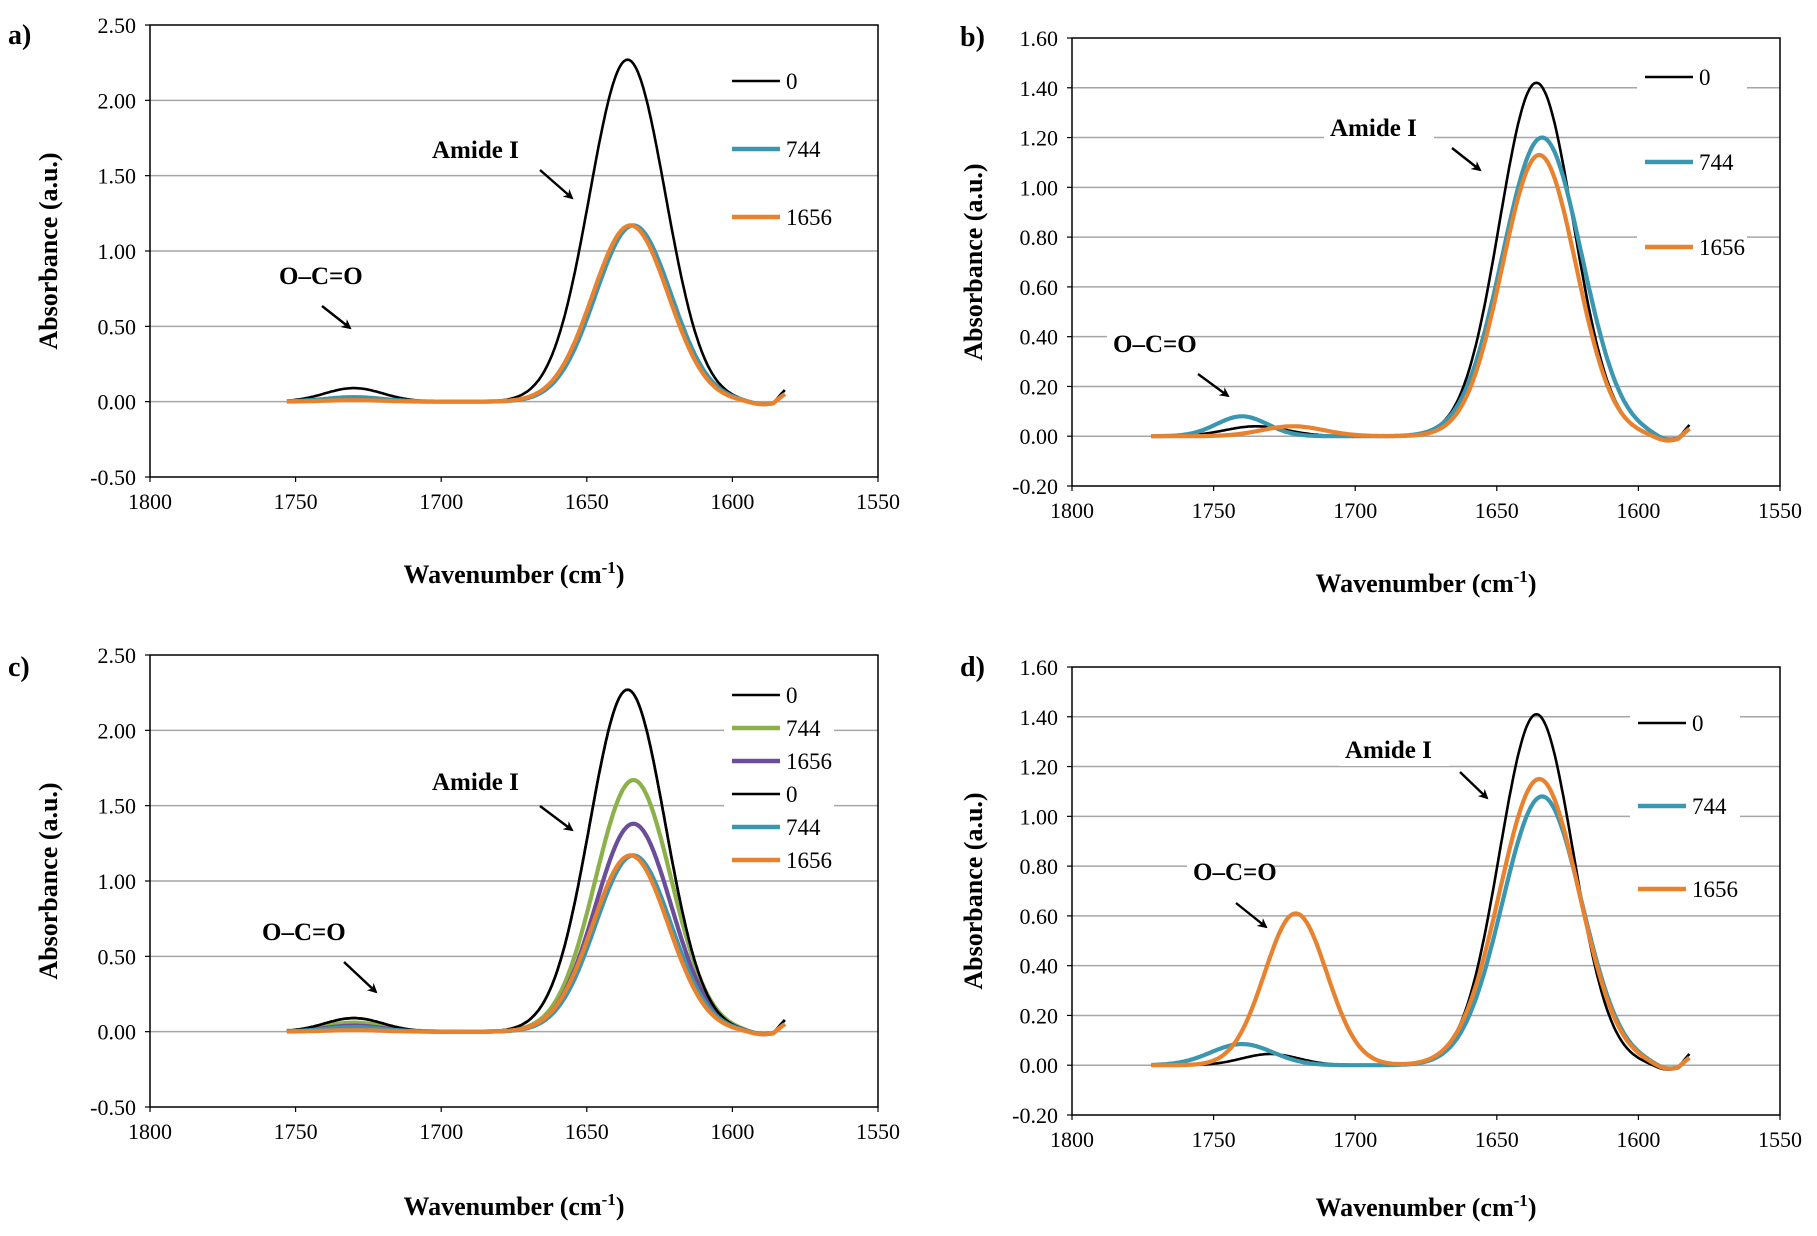  Describe the element at coordinates (117, 326) in the screenshot. I see `y-tick-label: 0.50` at that location.